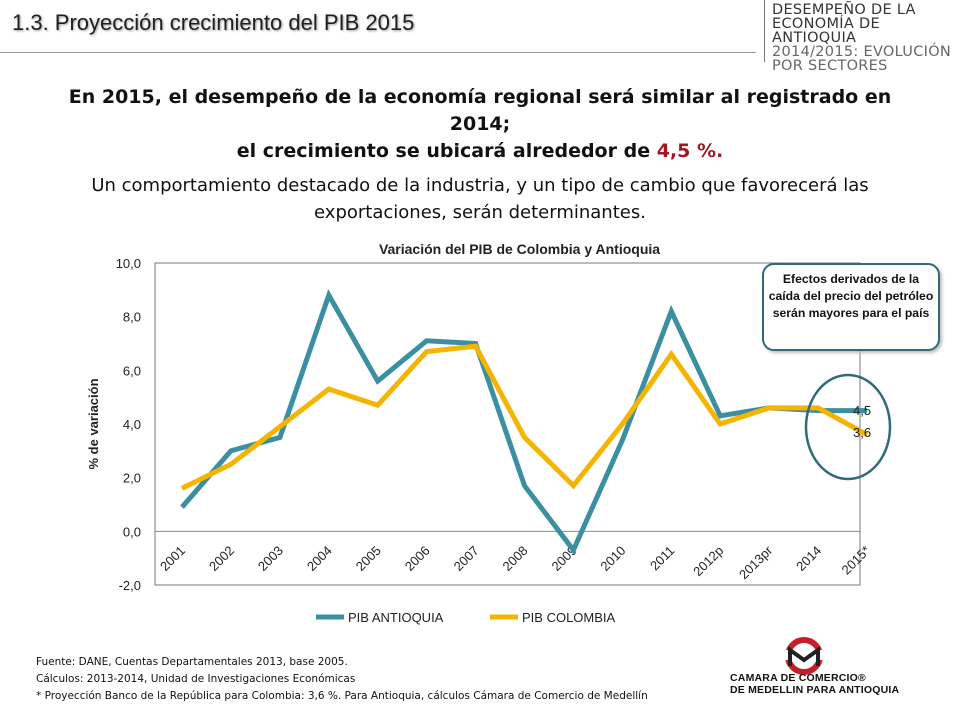 This screenshot has height=720, width=960. What do you see at coordinates (855, 560) in the screenshot?
I see `x-tick-label: 2015*` at bounding box center [855, 560].